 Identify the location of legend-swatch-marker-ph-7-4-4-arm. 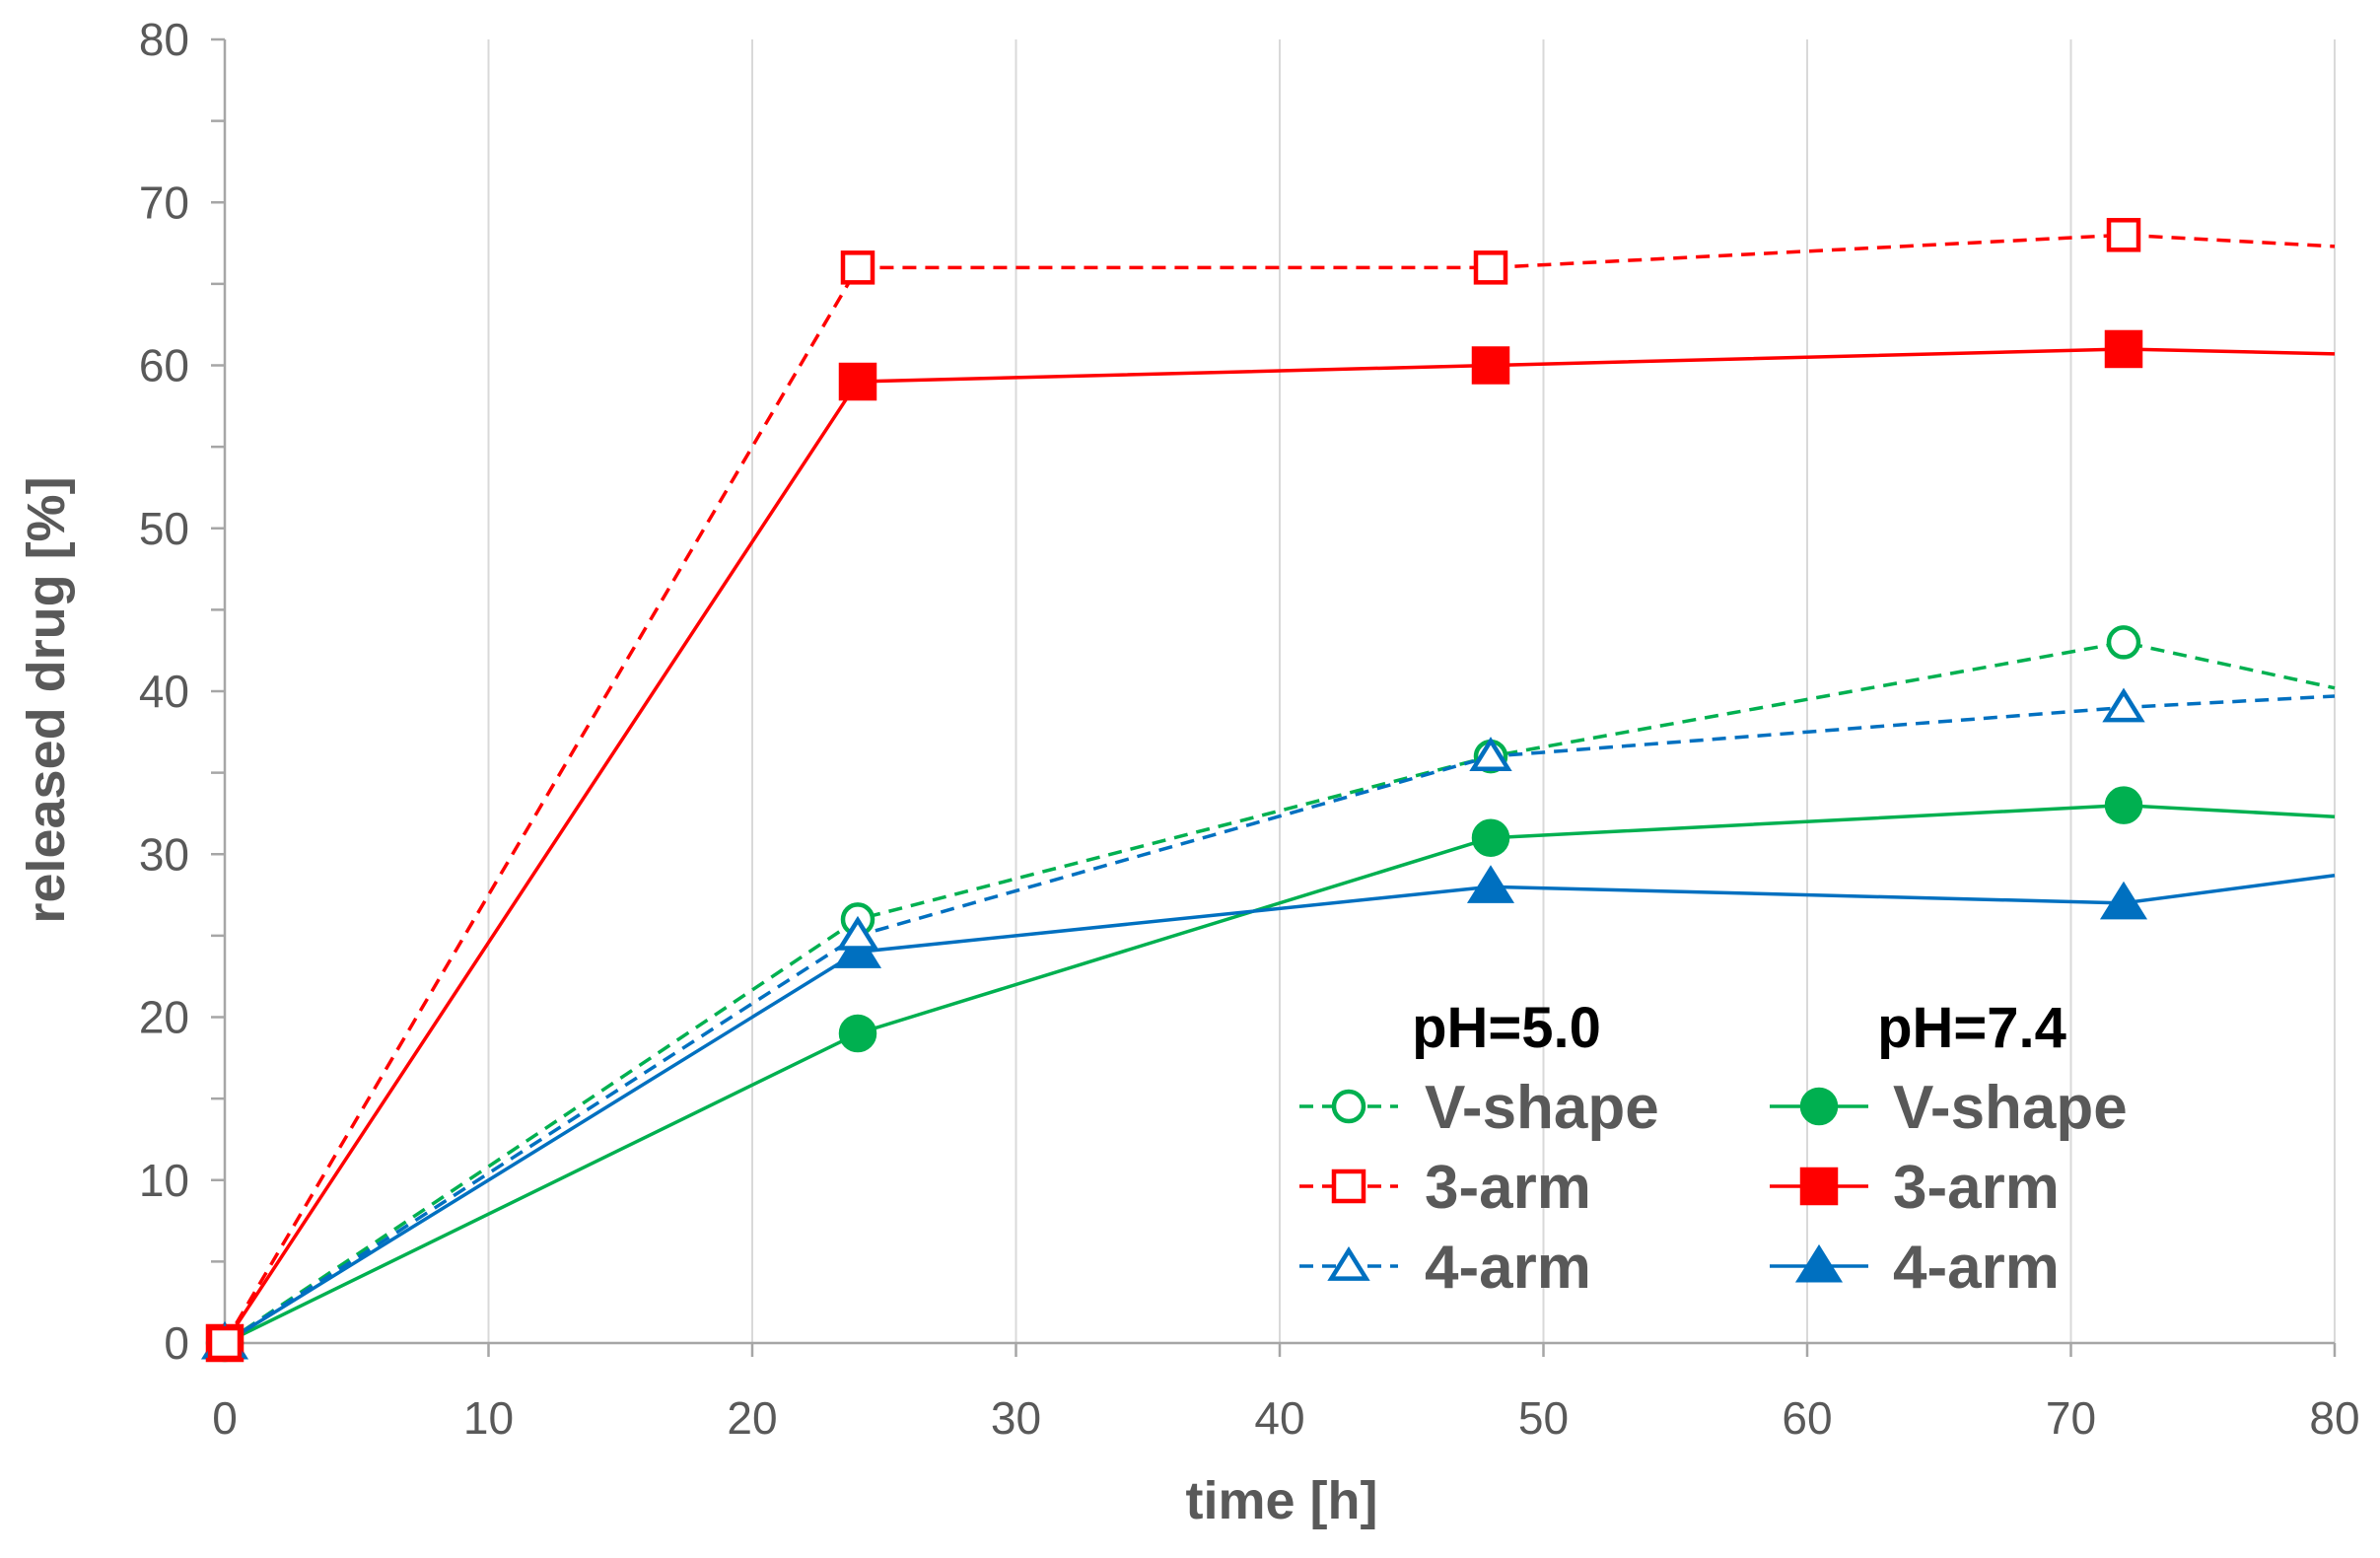
(1819, 1263).